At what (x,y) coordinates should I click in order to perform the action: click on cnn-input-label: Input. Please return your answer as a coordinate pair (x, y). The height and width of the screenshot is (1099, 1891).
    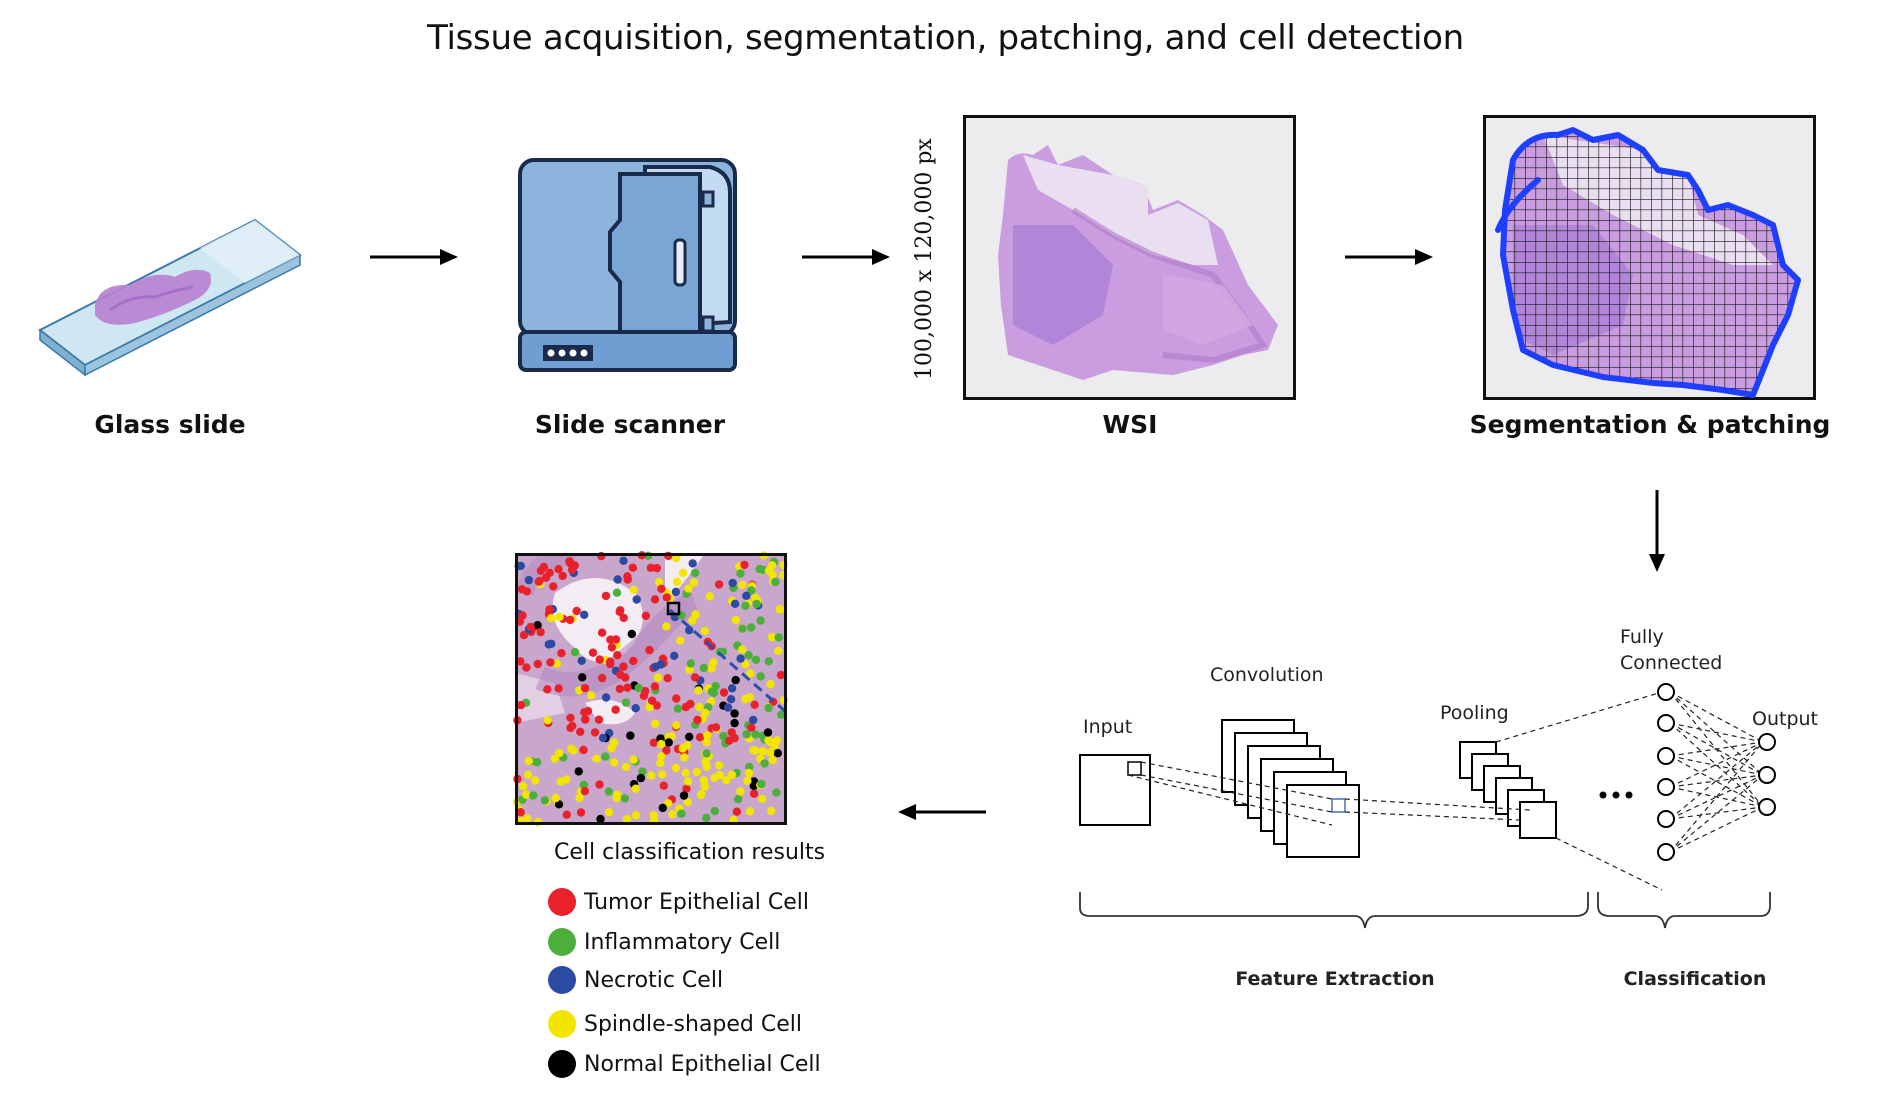
    Looking at the image, I should click on (1108, 727).